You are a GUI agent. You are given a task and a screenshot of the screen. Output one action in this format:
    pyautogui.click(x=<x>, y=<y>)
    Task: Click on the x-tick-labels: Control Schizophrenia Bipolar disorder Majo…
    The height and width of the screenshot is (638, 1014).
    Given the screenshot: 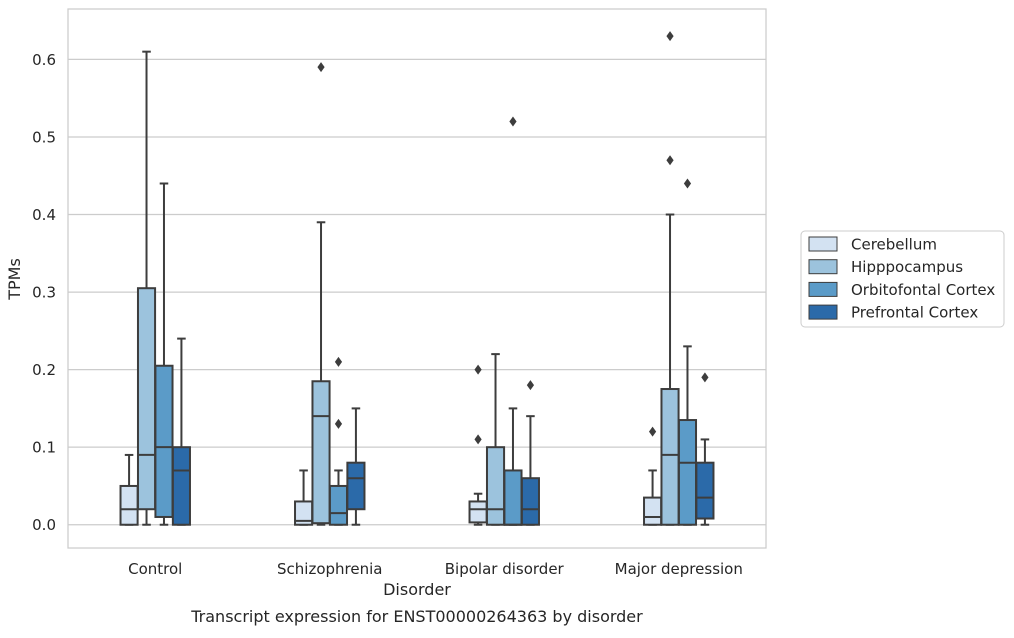 What is the action you would take?
    pyautogui.click(x=435, y=569)
    